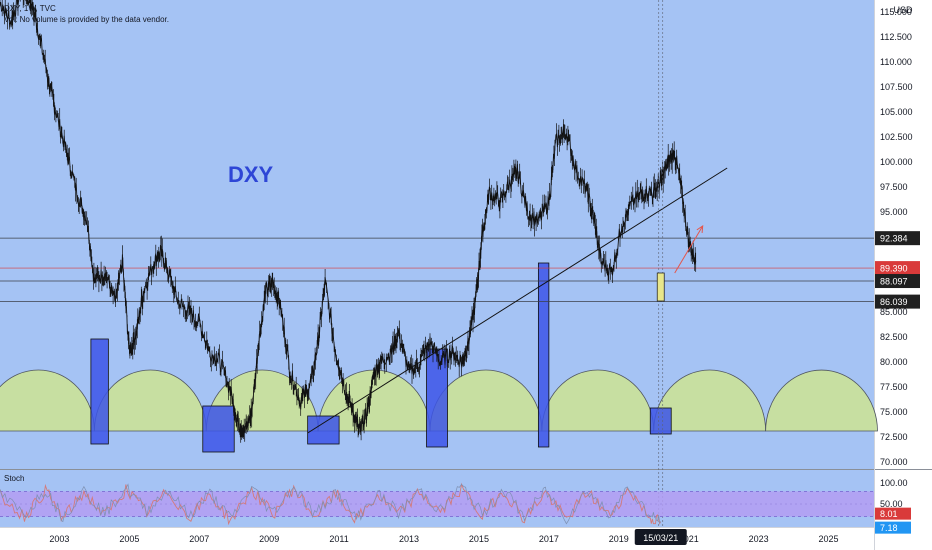 The width and height of the screenshot is (932, 550). I want to click on y-tick-100.000: 100.000, so click(896, 162).